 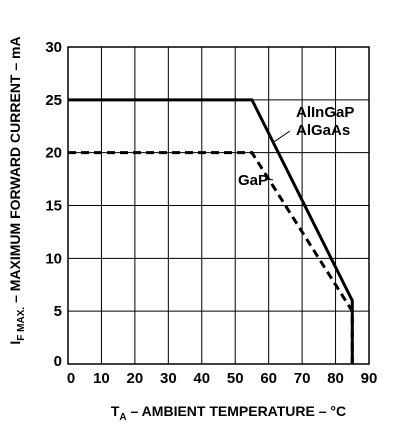 I want to click on gap-leader-line, so click(x=271, y=179).